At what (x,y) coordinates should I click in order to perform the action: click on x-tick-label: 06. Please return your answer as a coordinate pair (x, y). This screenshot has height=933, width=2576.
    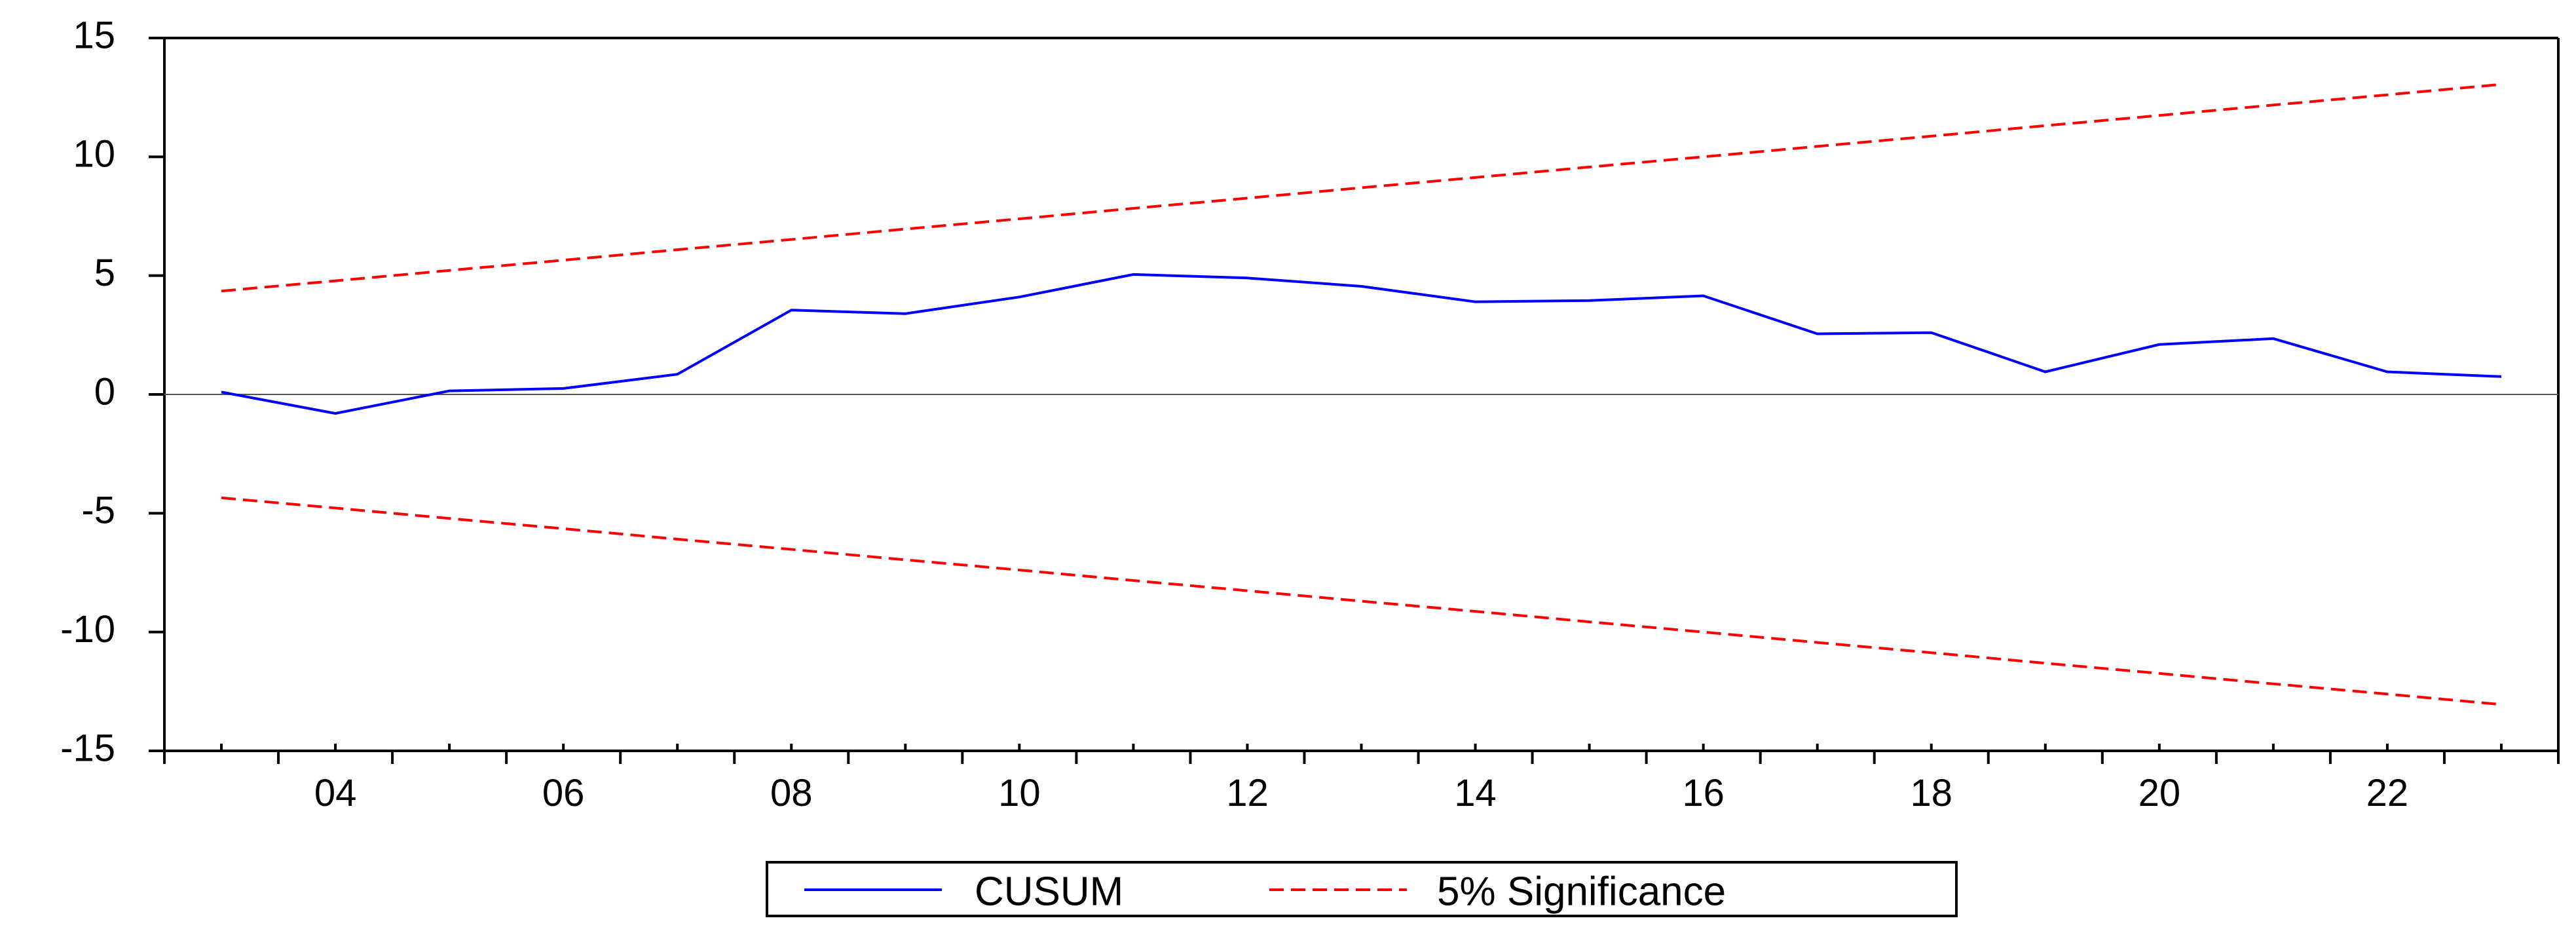
    Looking at the image, I should click on (563, 793).